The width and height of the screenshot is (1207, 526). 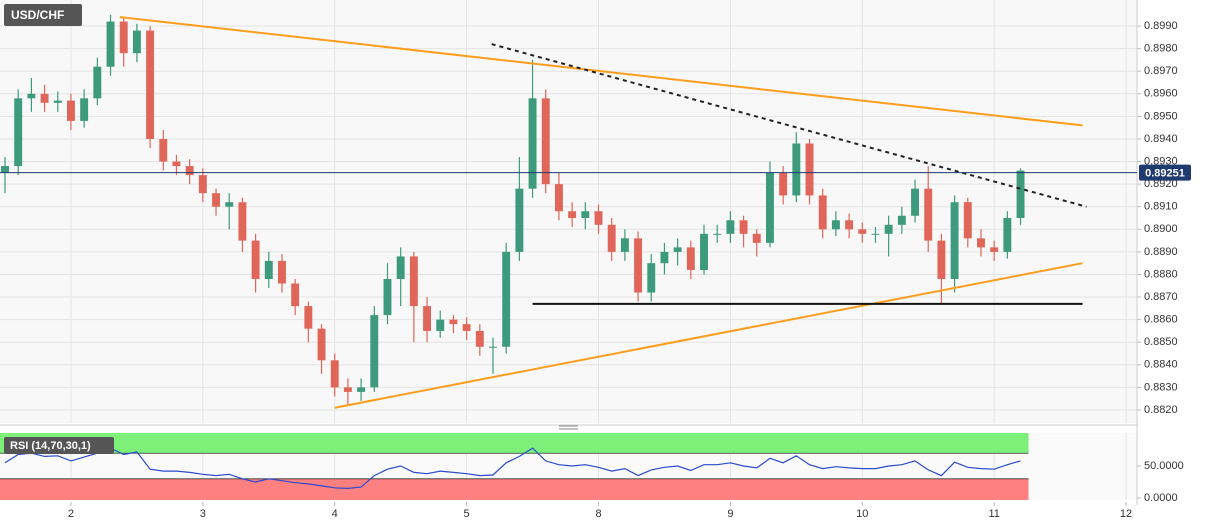 What do you see at coordinates (203, 514) in the screenshot?
I see `x-tick-label: 3` at bounding box center [203, 514].